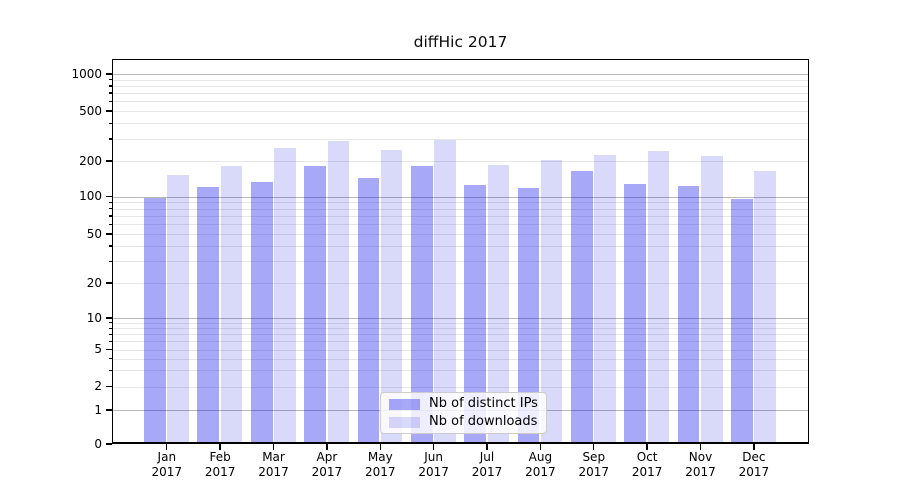 The height and width of the screenshot is (500, 900). I want to click on right-spine, so click(808, 251).